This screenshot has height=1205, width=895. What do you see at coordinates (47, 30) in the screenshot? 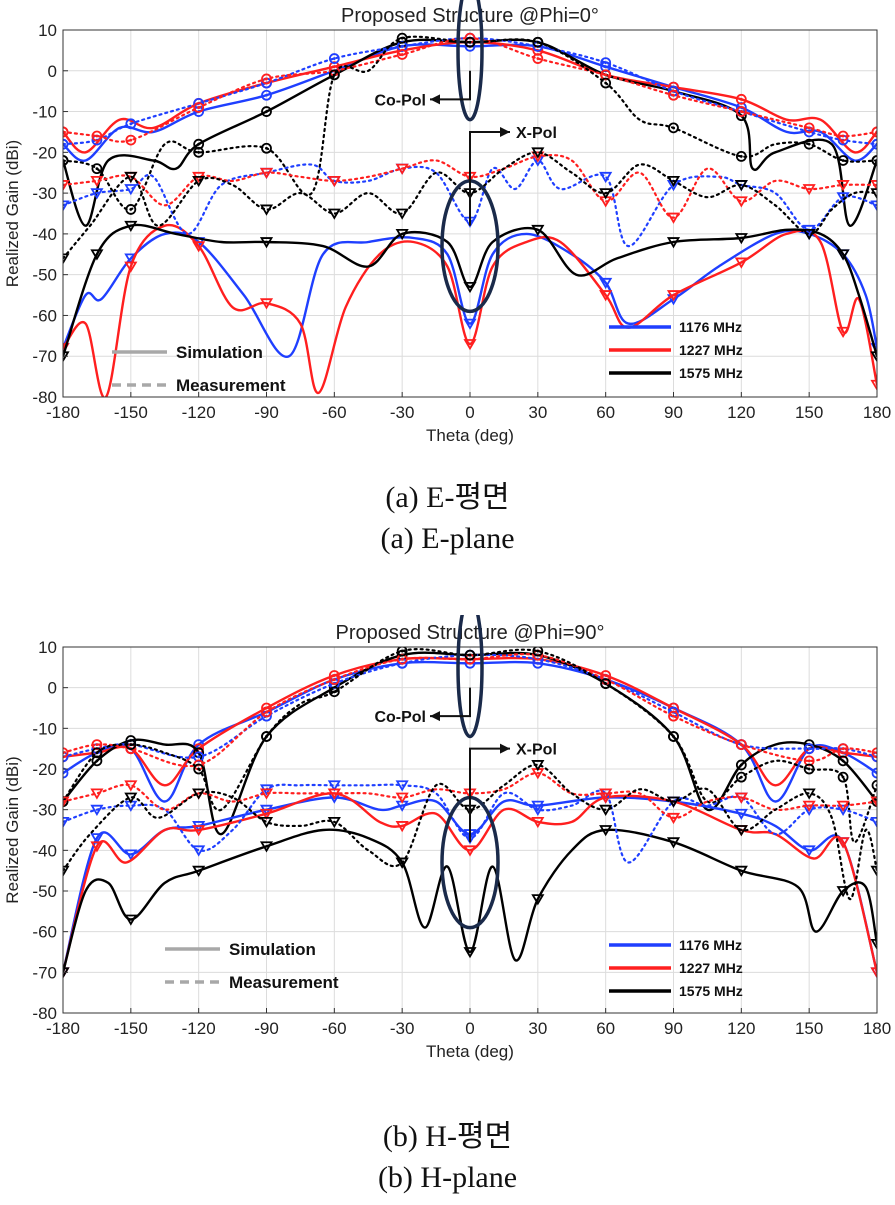
I see `y-tick-label: 10` at bounding box center [47, 30].